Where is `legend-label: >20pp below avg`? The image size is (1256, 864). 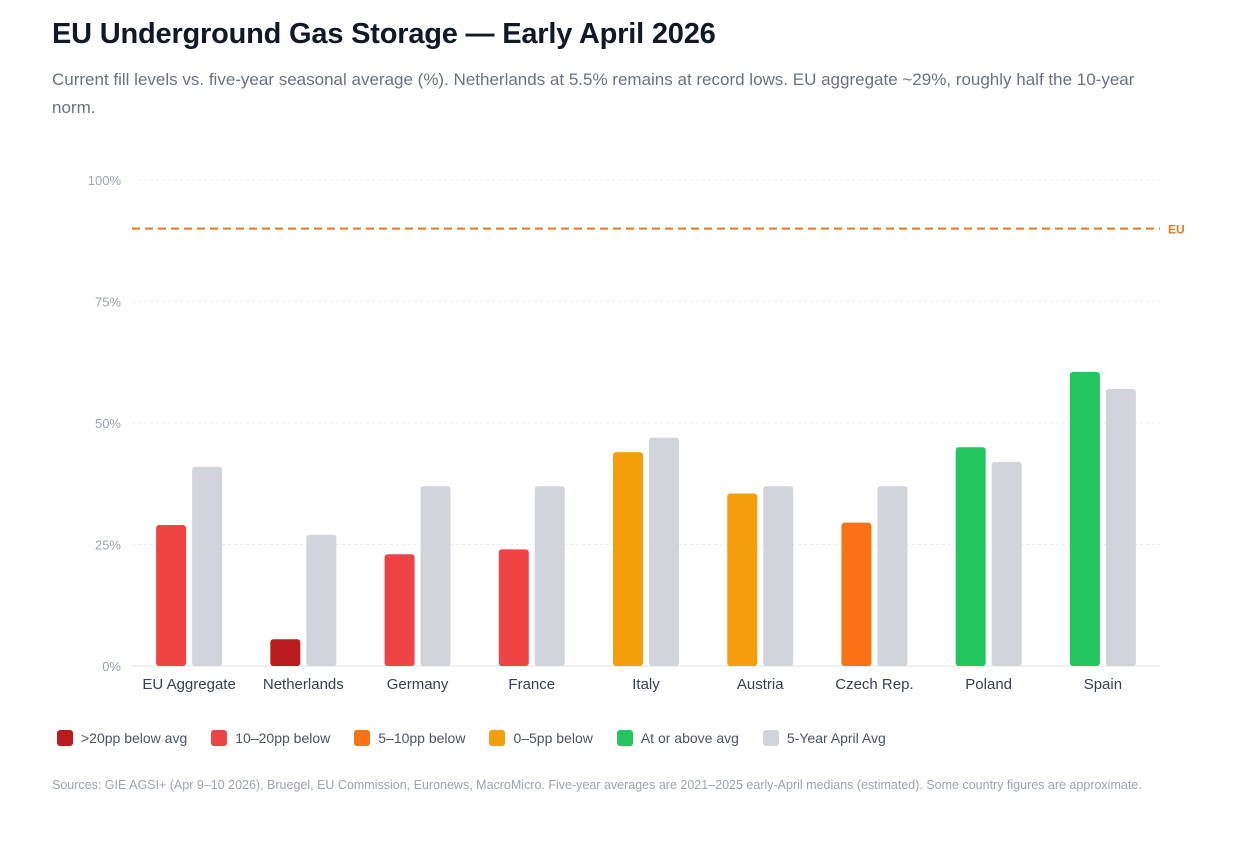
legend-label: >20pp below avg is located at coordinates (134, 738).